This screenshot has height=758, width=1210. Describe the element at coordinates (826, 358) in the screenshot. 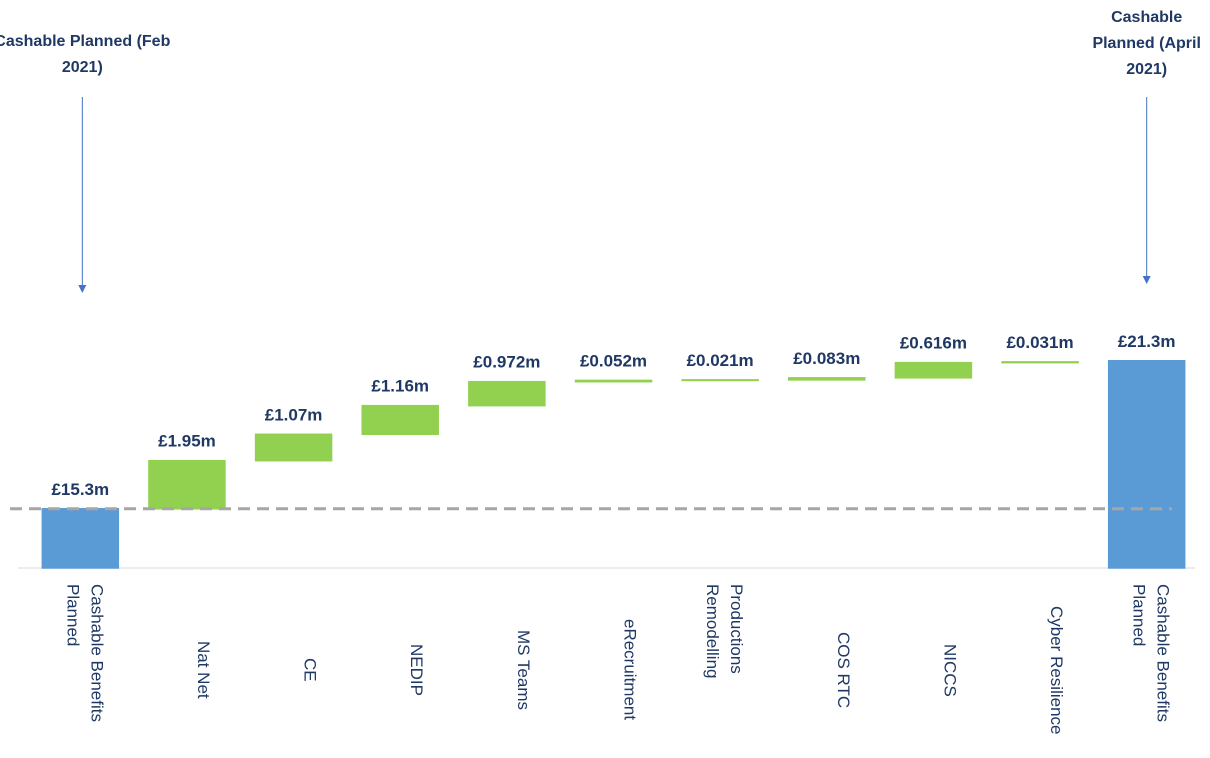

I see `value-label: £0.083m` at that location.